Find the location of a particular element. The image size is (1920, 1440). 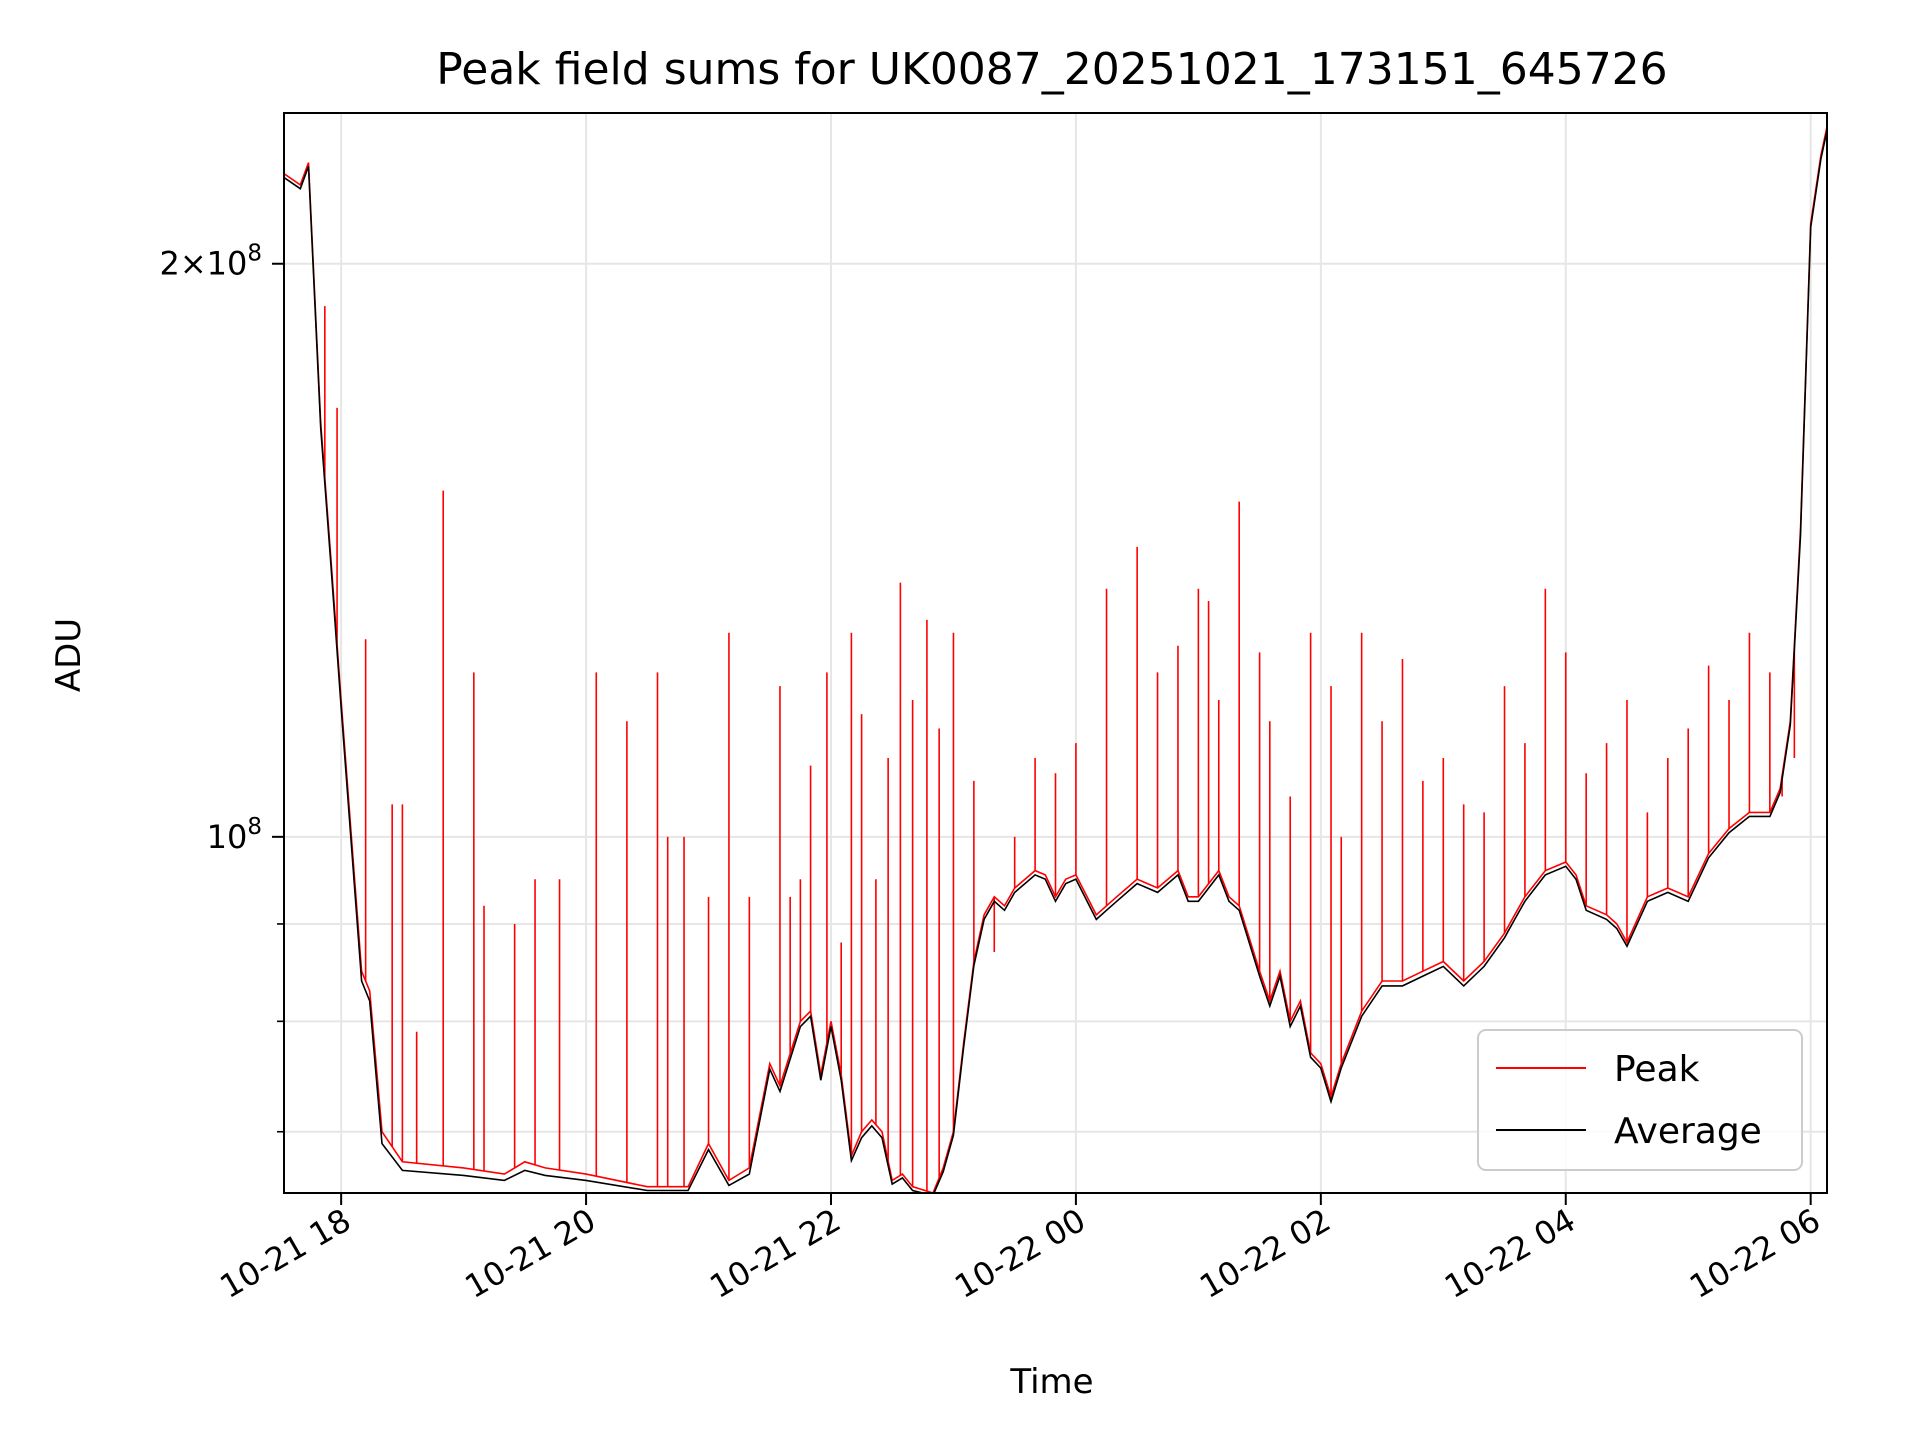

y-tick-label: 108 is located at coordinates (234, 835).